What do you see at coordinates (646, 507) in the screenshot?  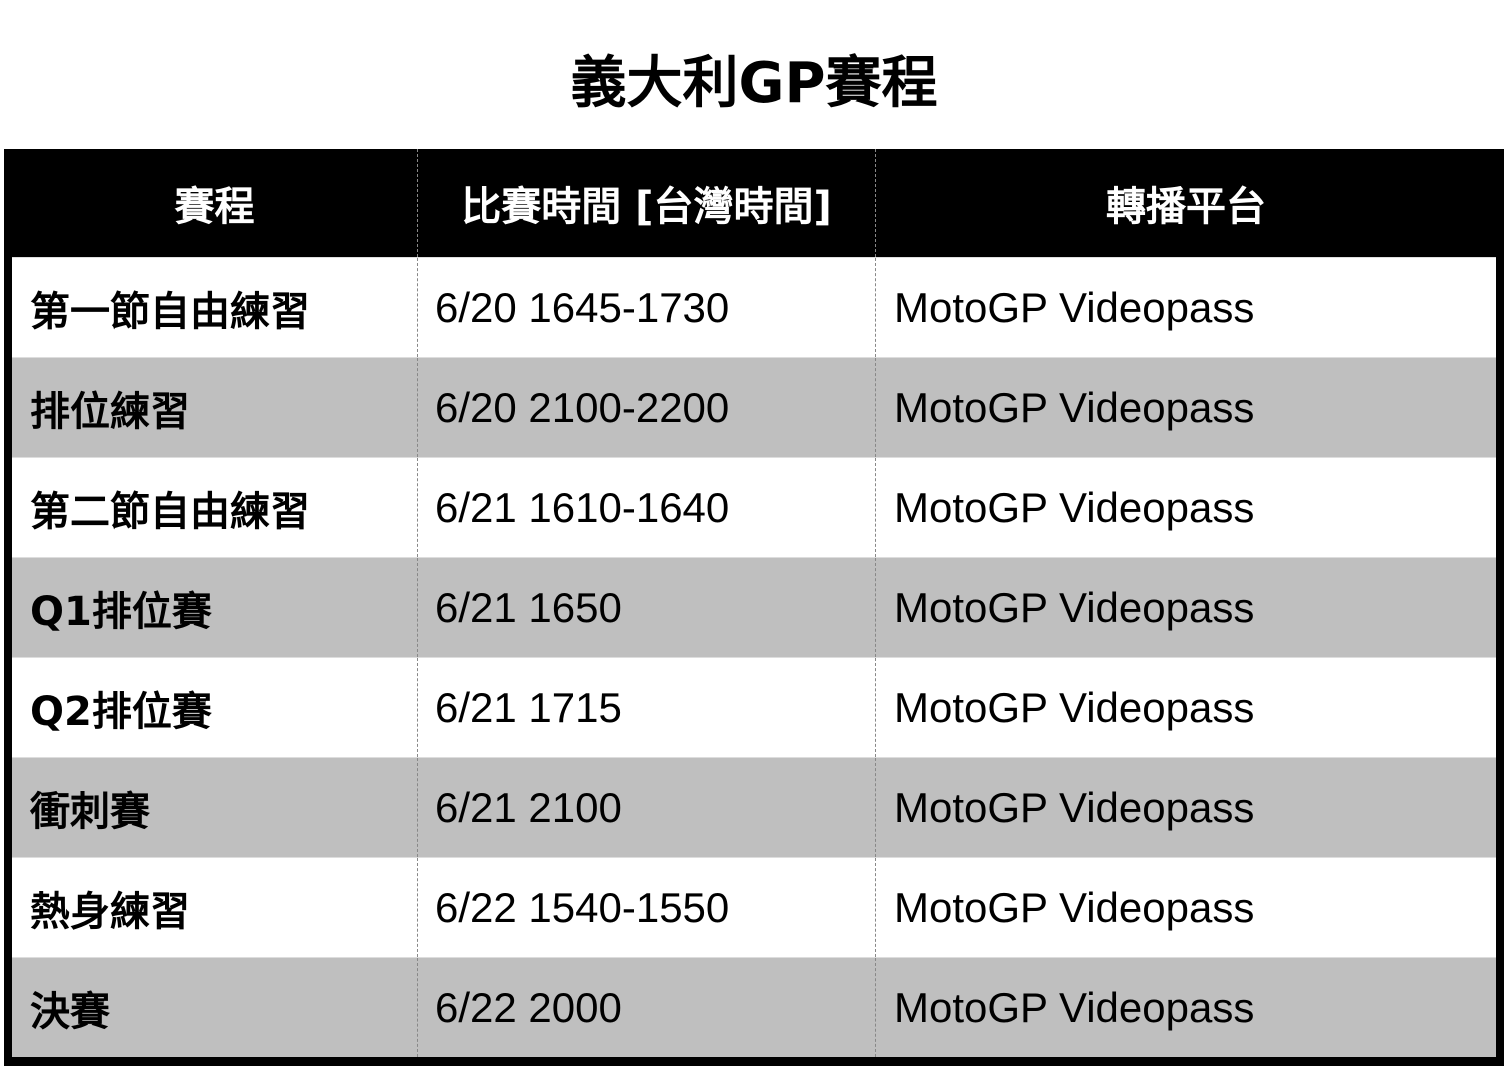 I see `time-cell: 6/21 1610-1640` at bounding box center [646, 507].